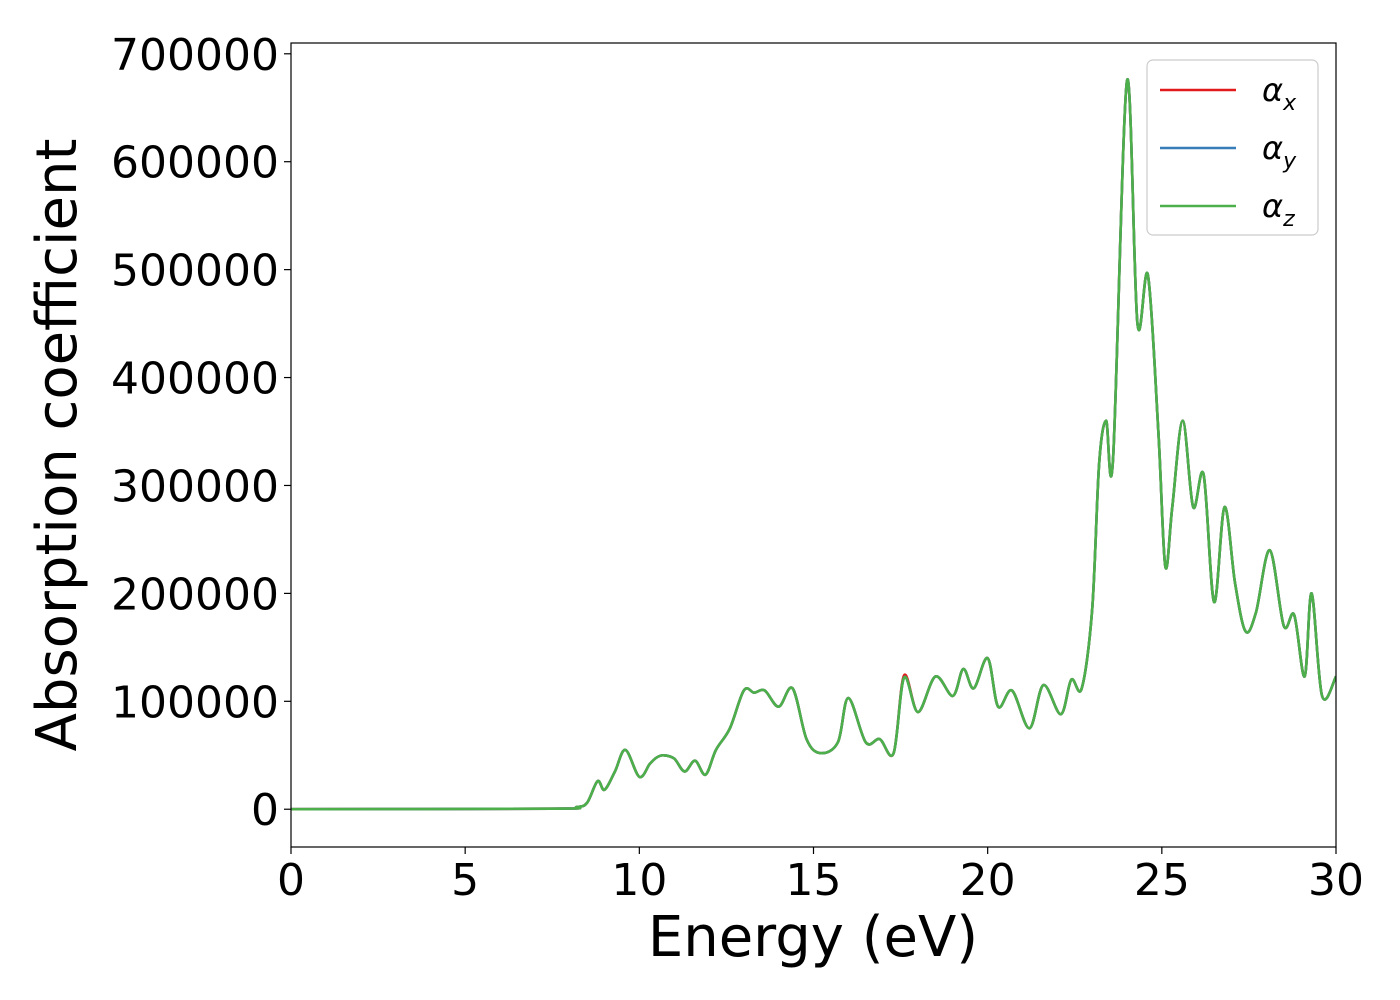 The image size is (1400, 1000). Describe the element at coordinates (195, 594) in the screenshot. I see `y-tick-label: 200000` at that location.